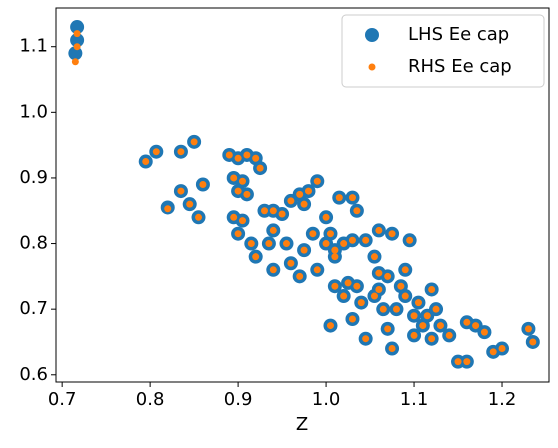  I want to click on y-tick-label: 0.8, so click(33, 243).